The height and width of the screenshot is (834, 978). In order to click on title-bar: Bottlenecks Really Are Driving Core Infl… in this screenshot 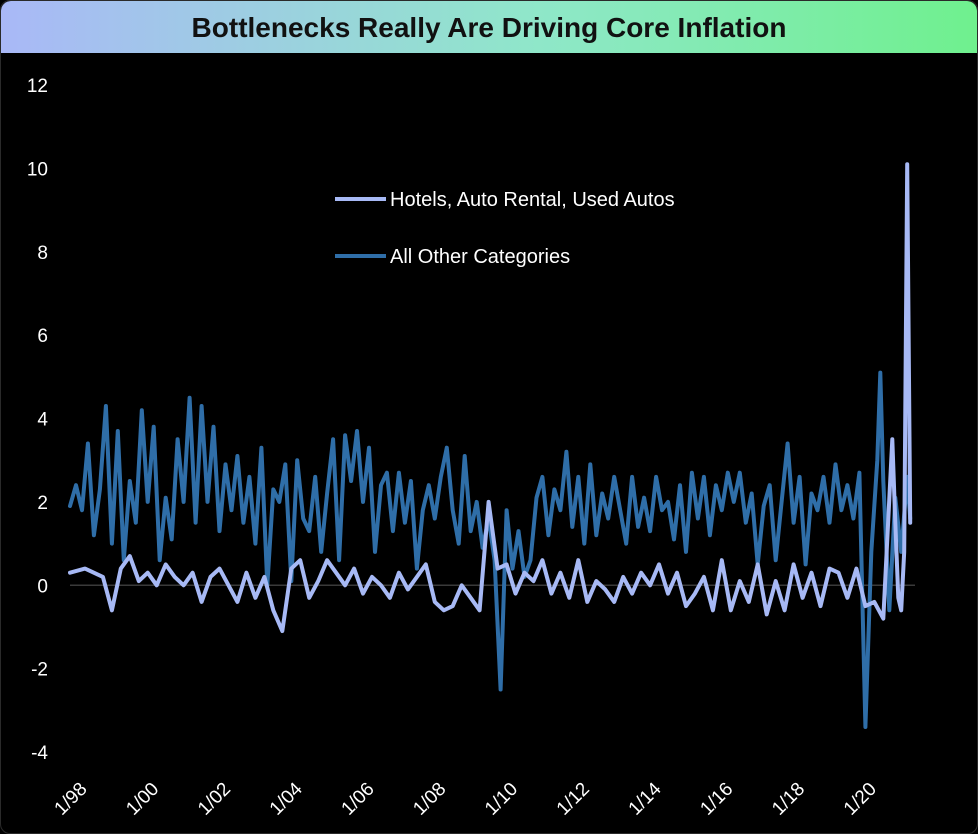, I will do `click(489, 27)`.